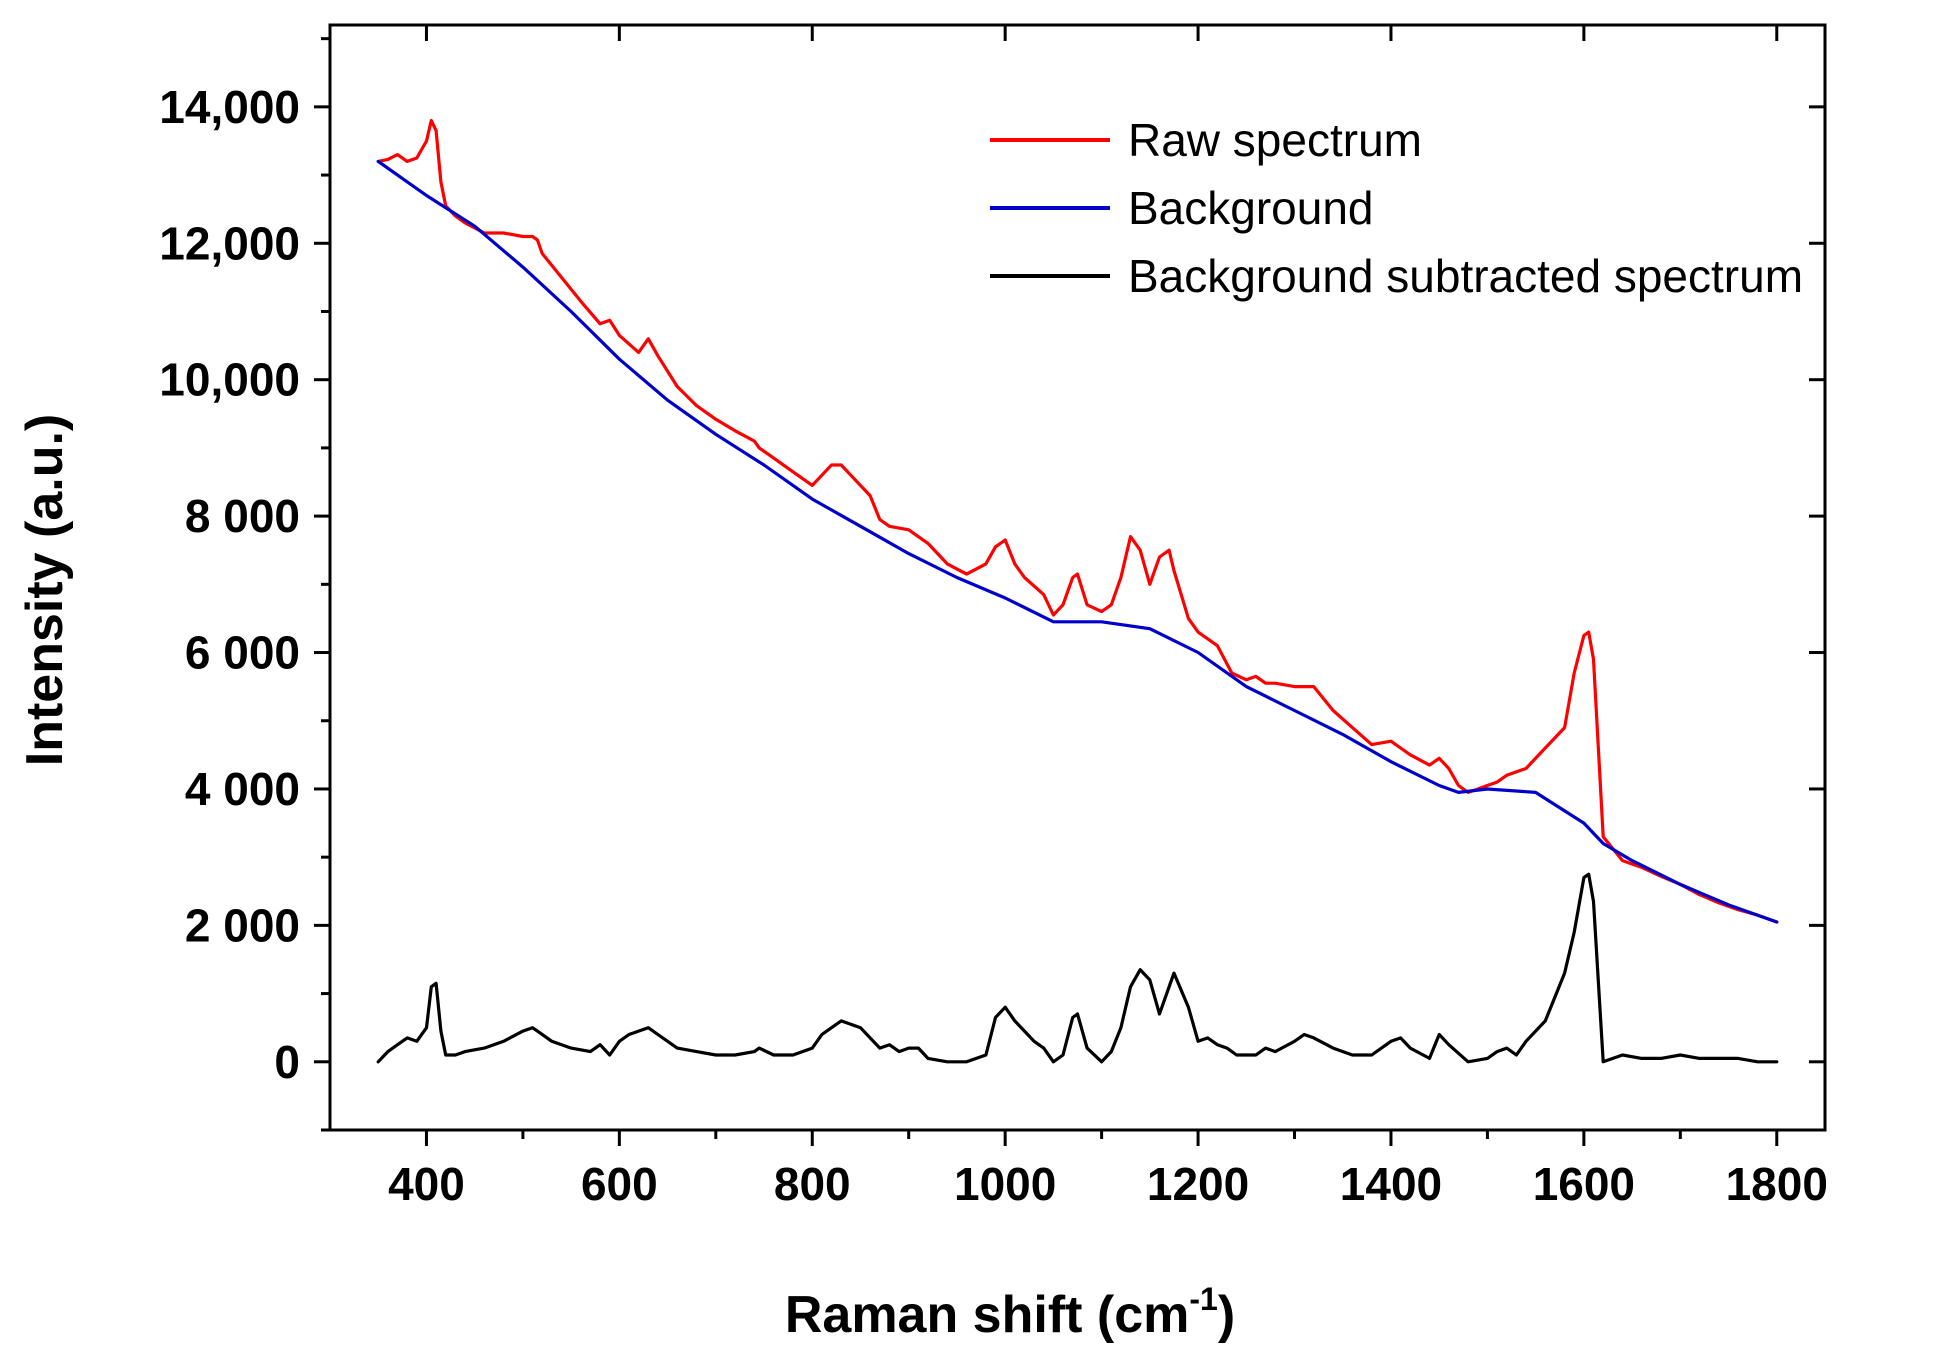  What do you see at coordinates (1391, 1184) in the screenshot?
I see `x-tick-label: 1400` at bounding box center [1391, 1184].